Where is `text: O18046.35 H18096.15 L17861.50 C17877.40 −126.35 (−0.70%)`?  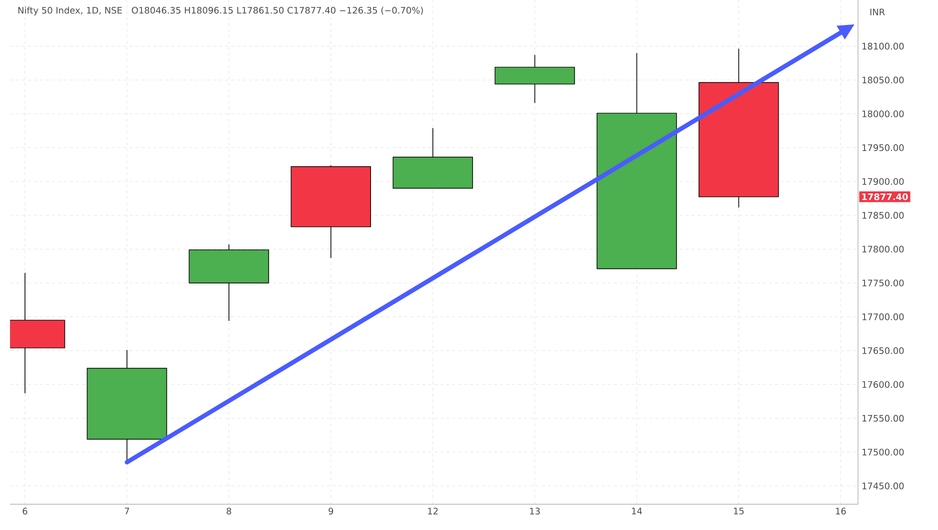 text: O18046.35 H18096.15 L17861.50 C17877.40 −126.35 (−0.70%) is located at coordinates (277, 10).